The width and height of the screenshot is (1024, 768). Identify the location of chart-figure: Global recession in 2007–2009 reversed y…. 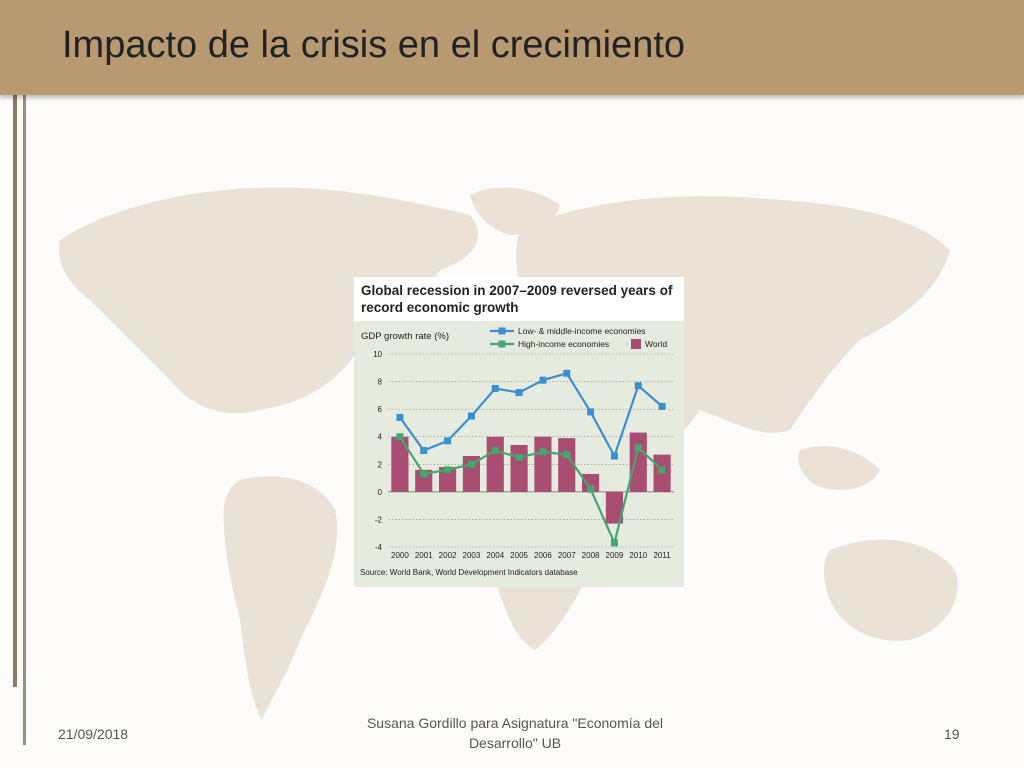
(519, 432).